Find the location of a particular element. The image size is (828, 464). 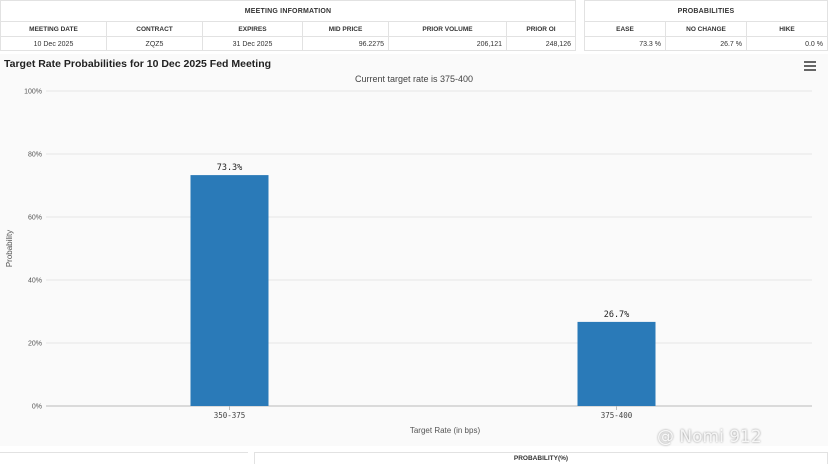

bar-data-label: 73.3% is located at coordinates (230, 168).